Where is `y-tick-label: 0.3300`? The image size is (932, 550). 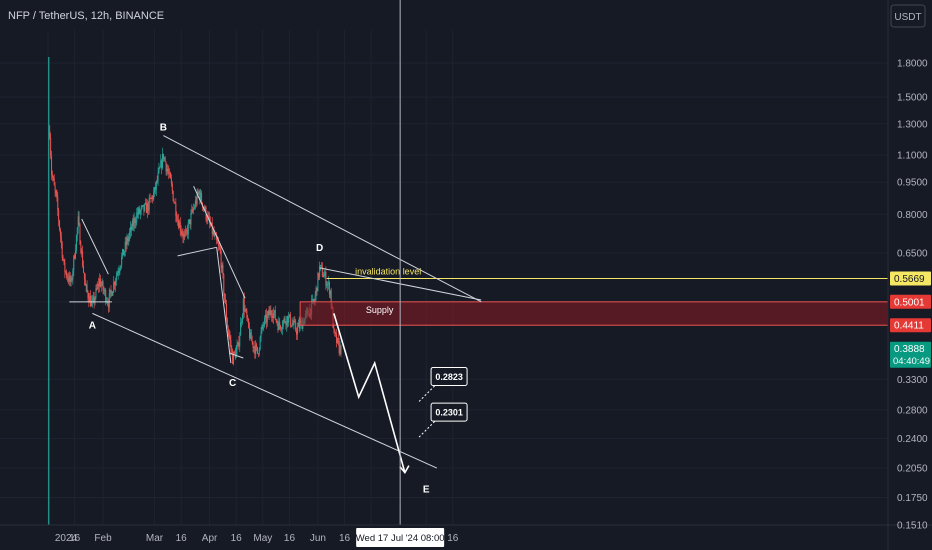 y-tick-label: 0.3300 is located at coordinates (912, 380).